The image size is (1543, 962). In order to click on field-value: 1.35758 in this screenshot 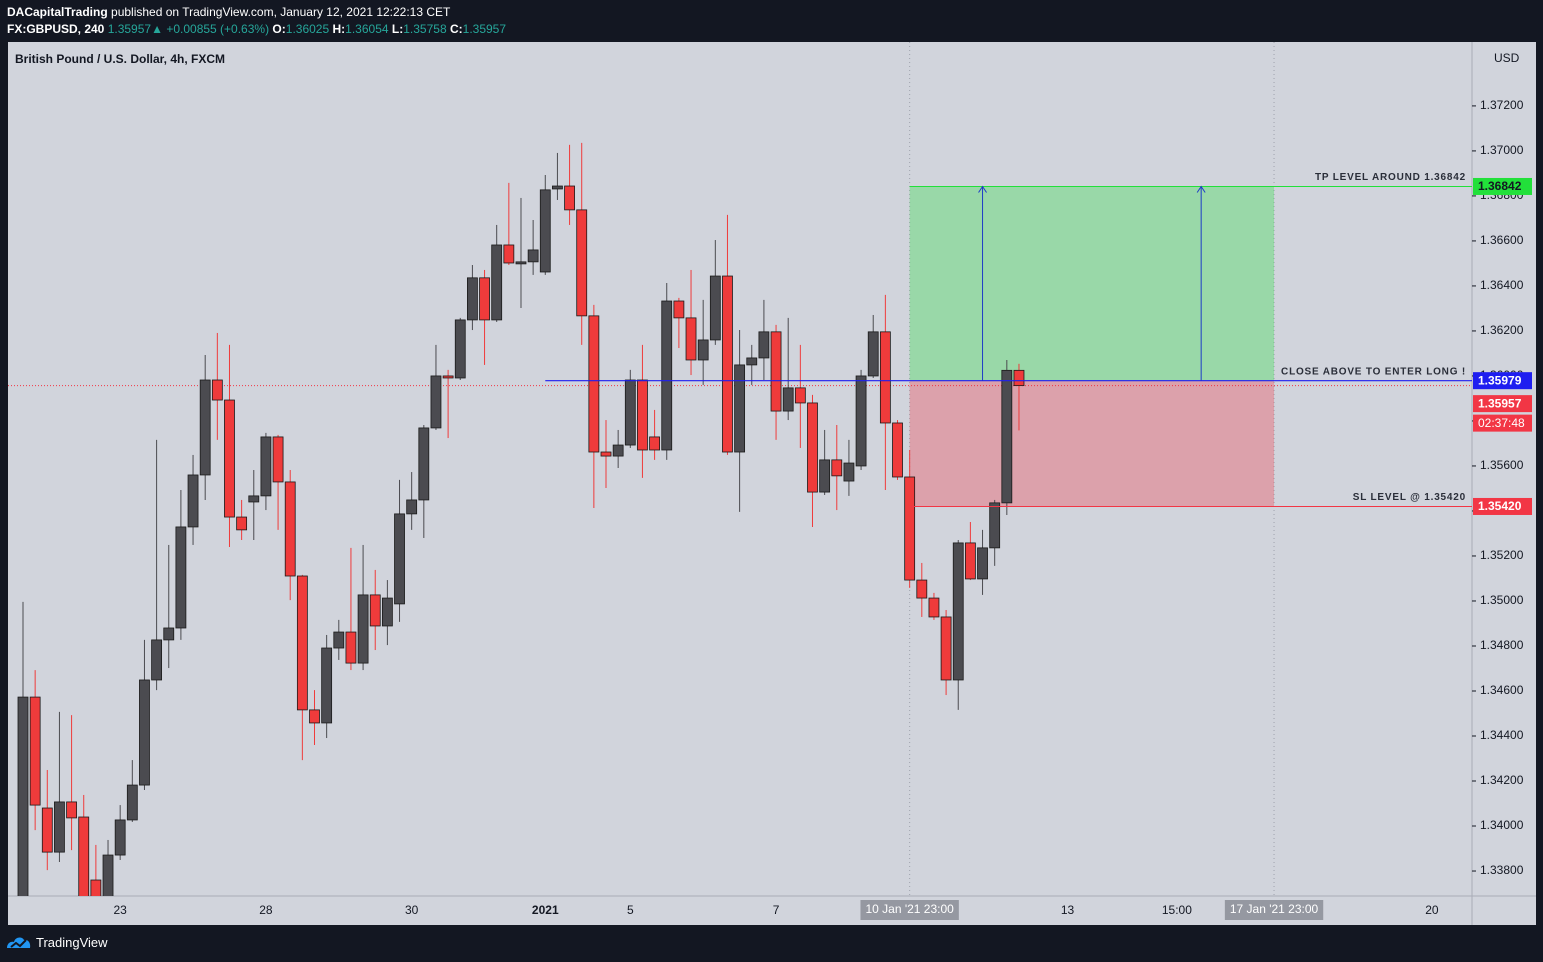, I will do `click(425, 29)`.